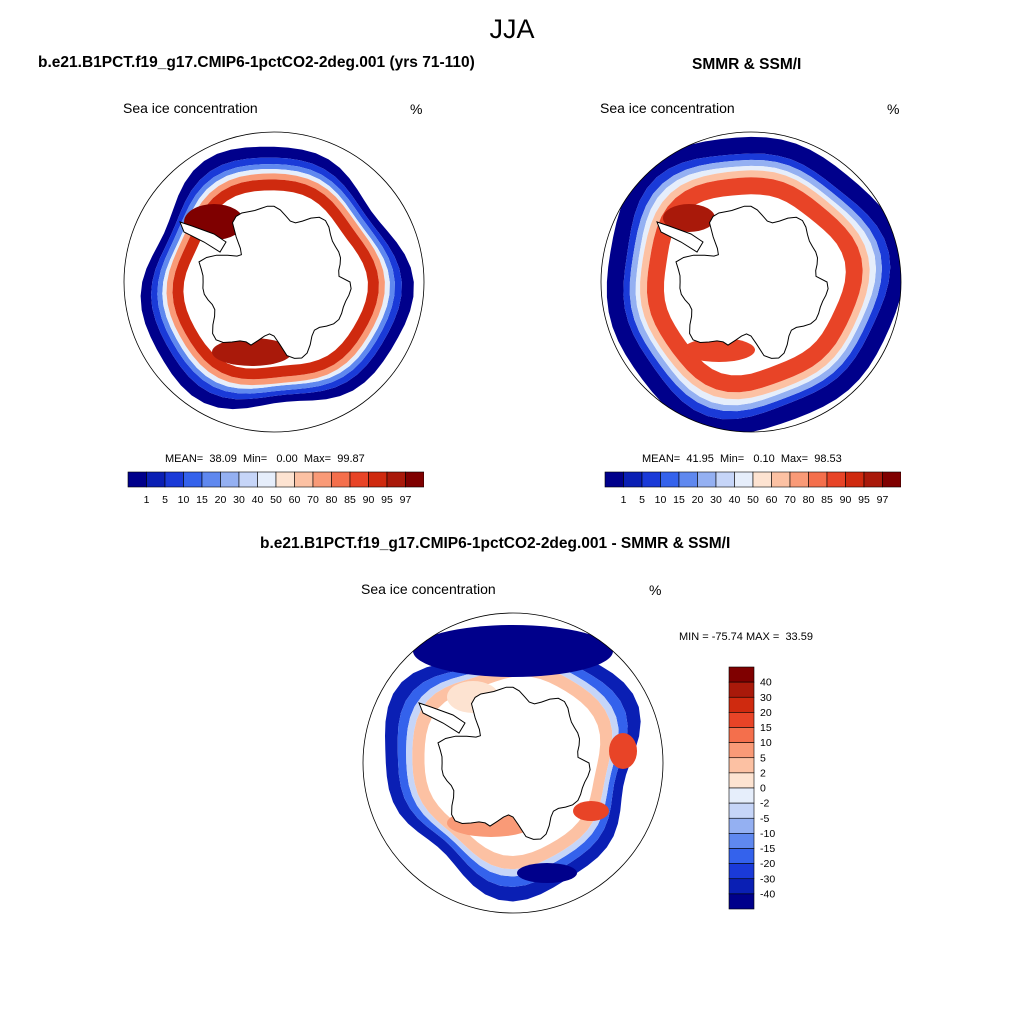 The width and height of the screenshot is (1024, 1024). Describe the element at coordinates (679, 500) in the screenshot. I see `cbar-right-tick-label: 15` at that location.